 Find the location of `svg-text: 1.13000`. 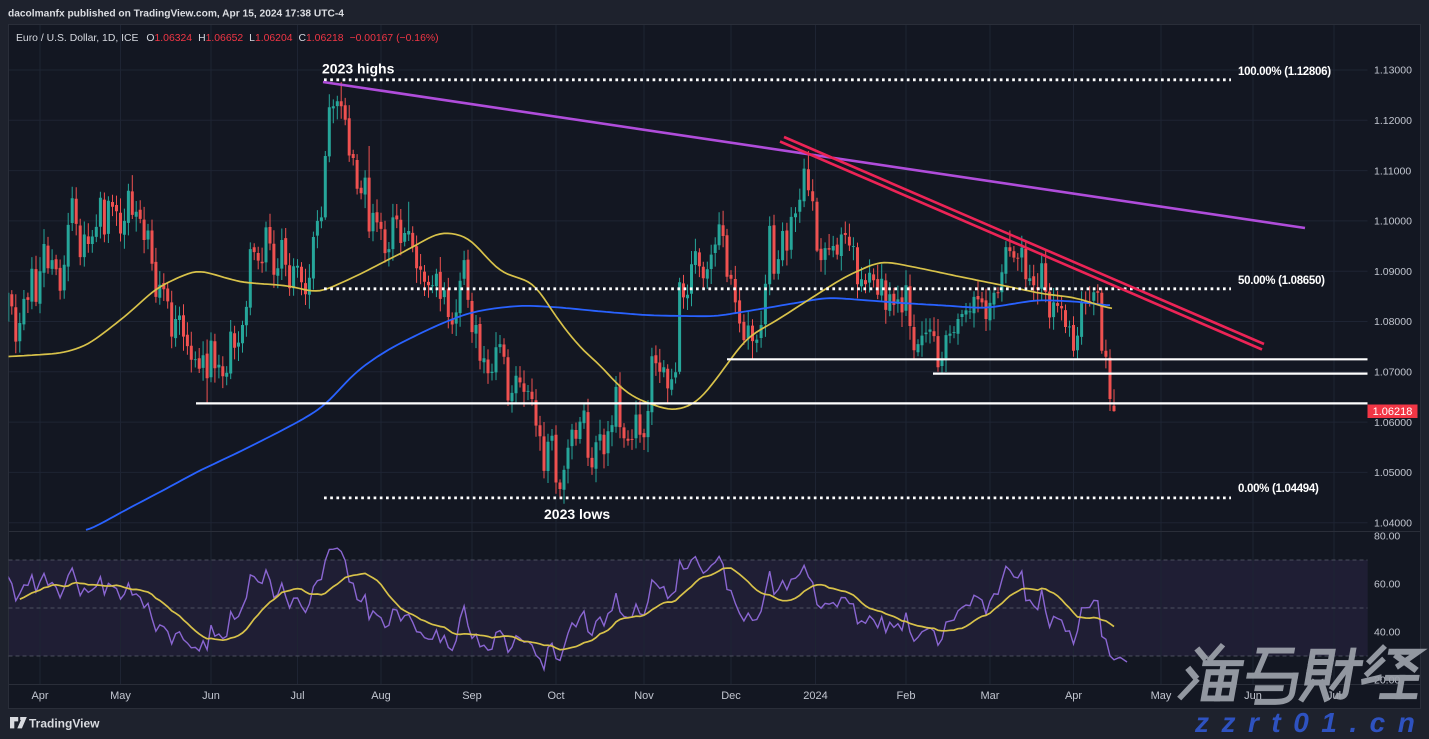

svg-text: 1.13000 is located at coordinates (1393, 71).